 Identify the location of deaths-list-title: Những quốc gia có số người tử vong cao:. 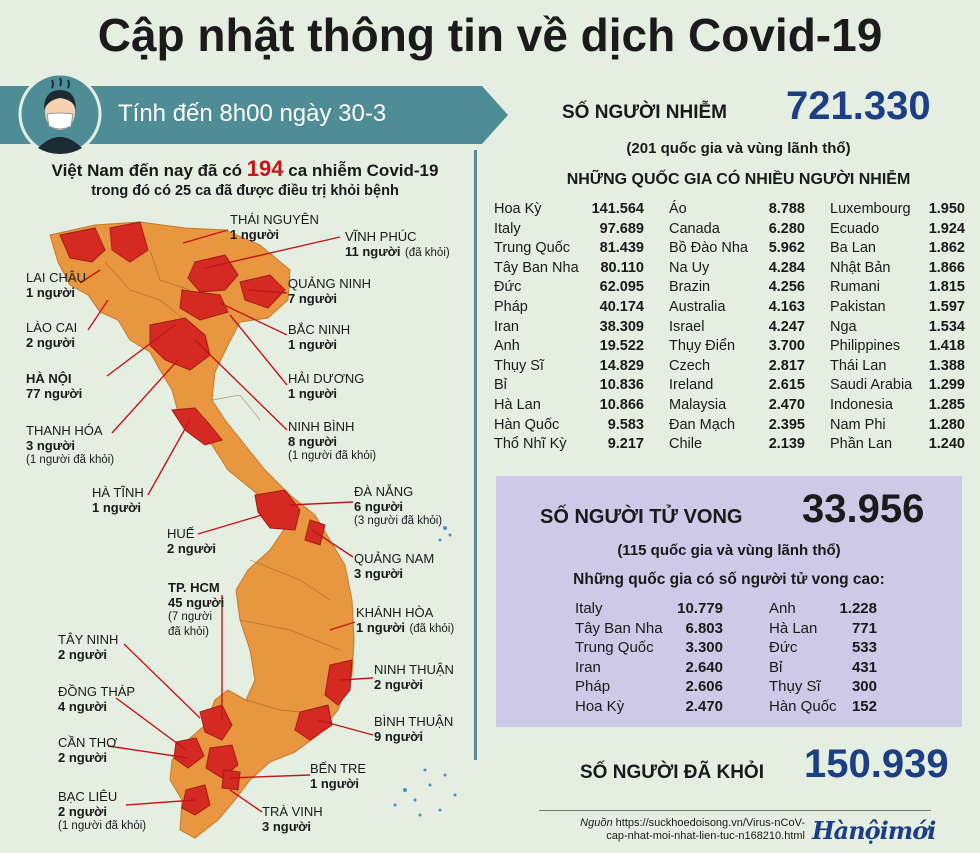
(729, 579).